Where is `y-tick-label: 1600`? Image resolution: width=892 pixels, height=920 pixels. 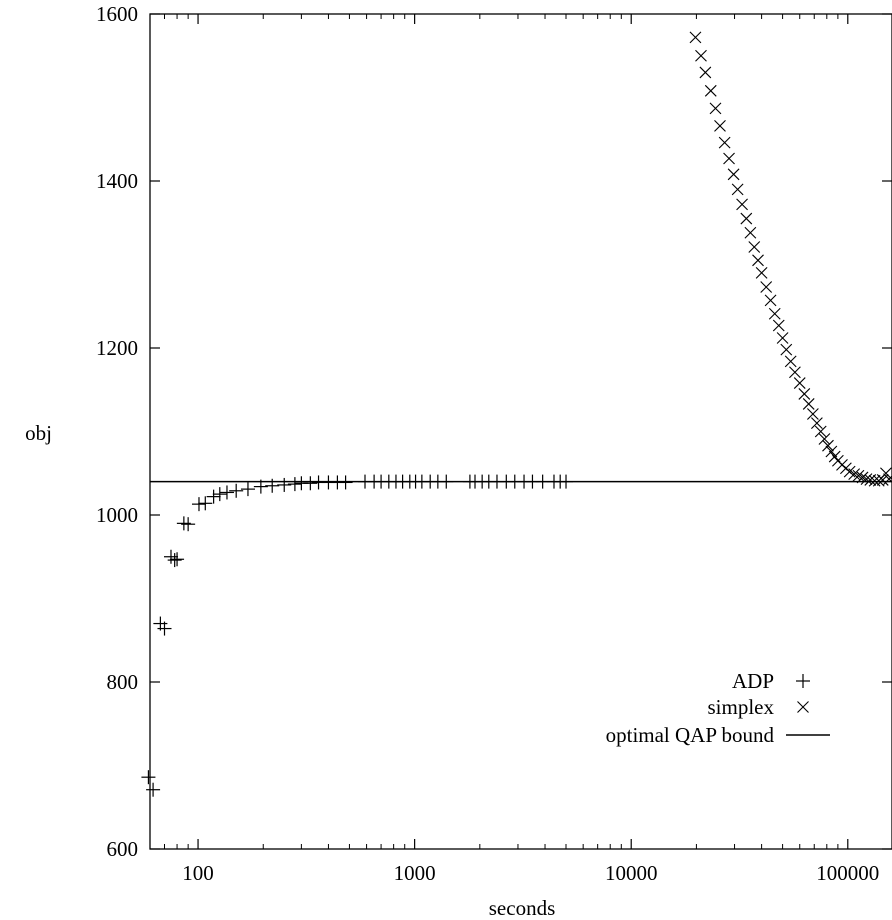 y-tick-label: 1600 is located at coordinates (117, 14).